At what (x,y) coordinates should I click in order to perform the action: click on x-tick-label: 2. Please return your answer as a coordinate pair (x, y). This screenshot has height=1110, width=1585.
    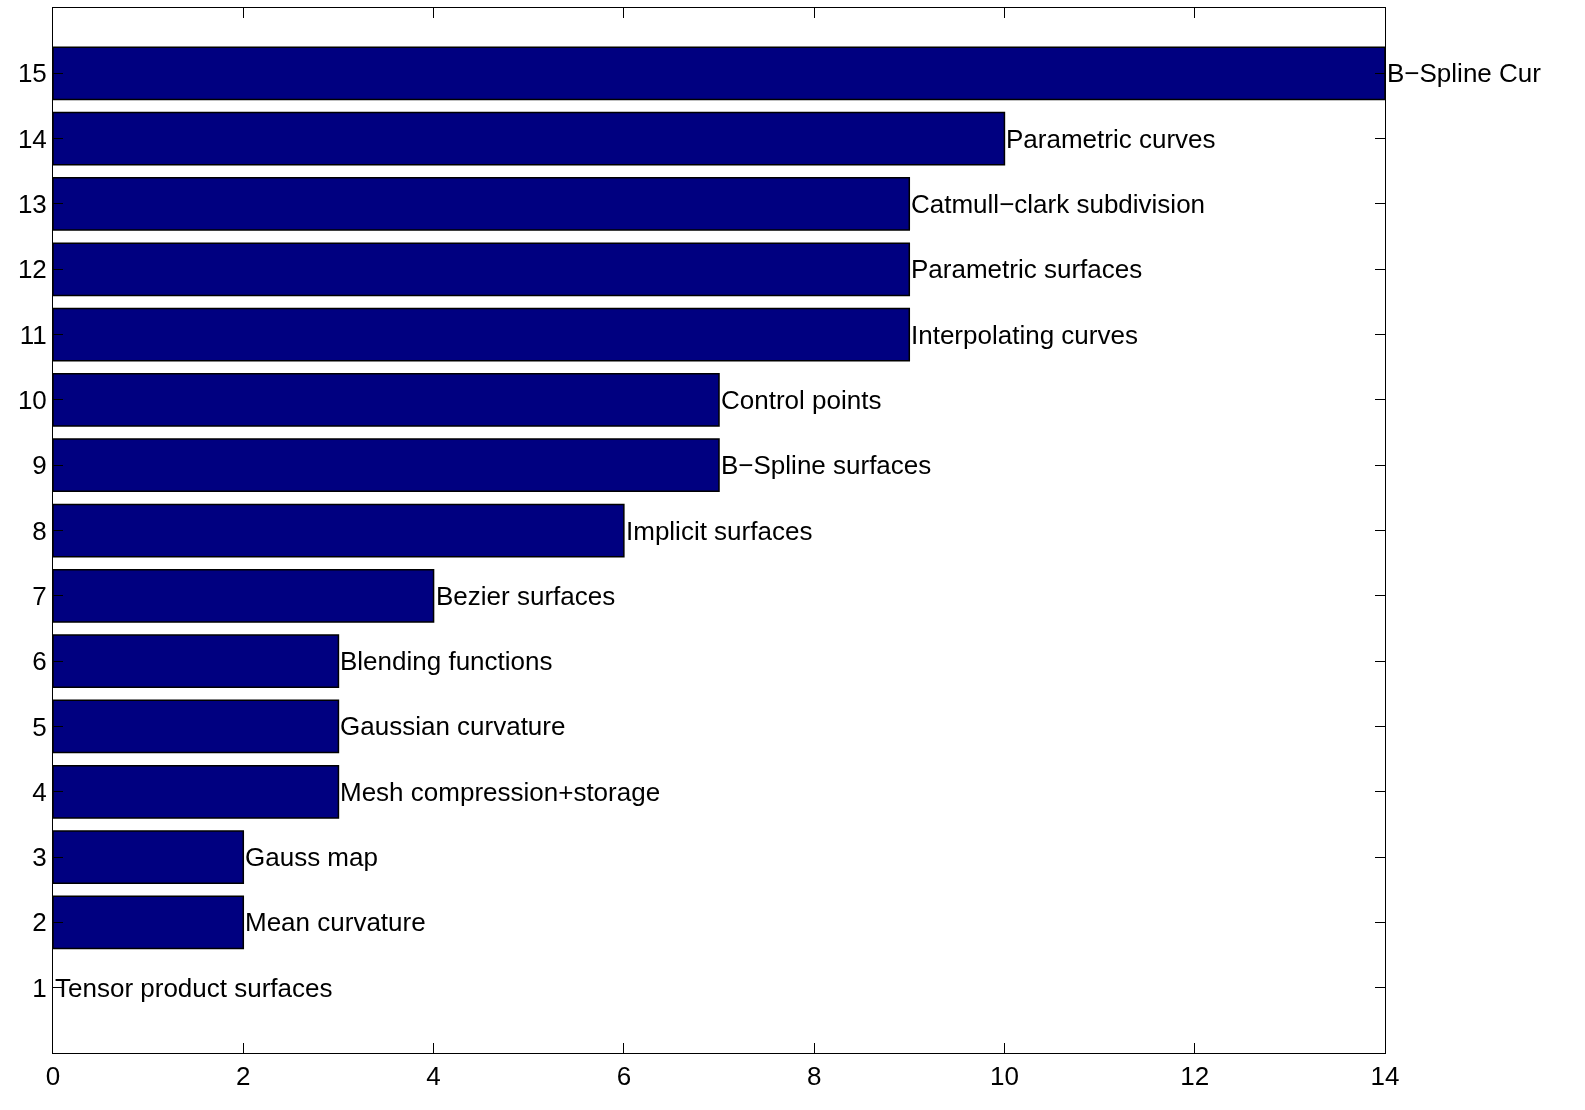
    Looking at the image, I should click on (243, 1076).